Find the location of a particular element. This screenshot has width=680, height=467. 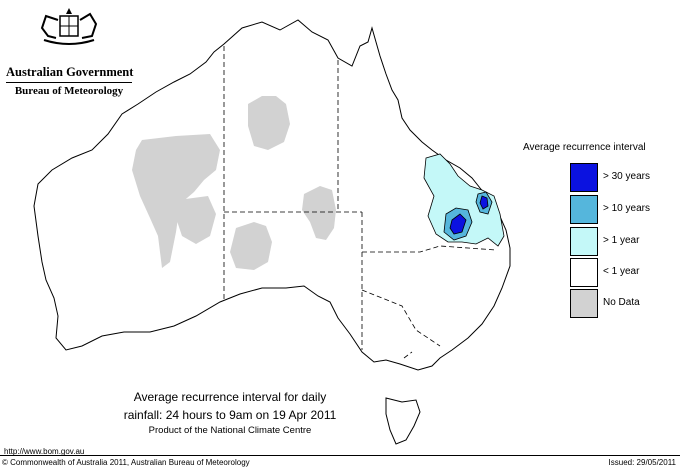

legend-item-no-data: No Data is located at coordinates (625, 303).